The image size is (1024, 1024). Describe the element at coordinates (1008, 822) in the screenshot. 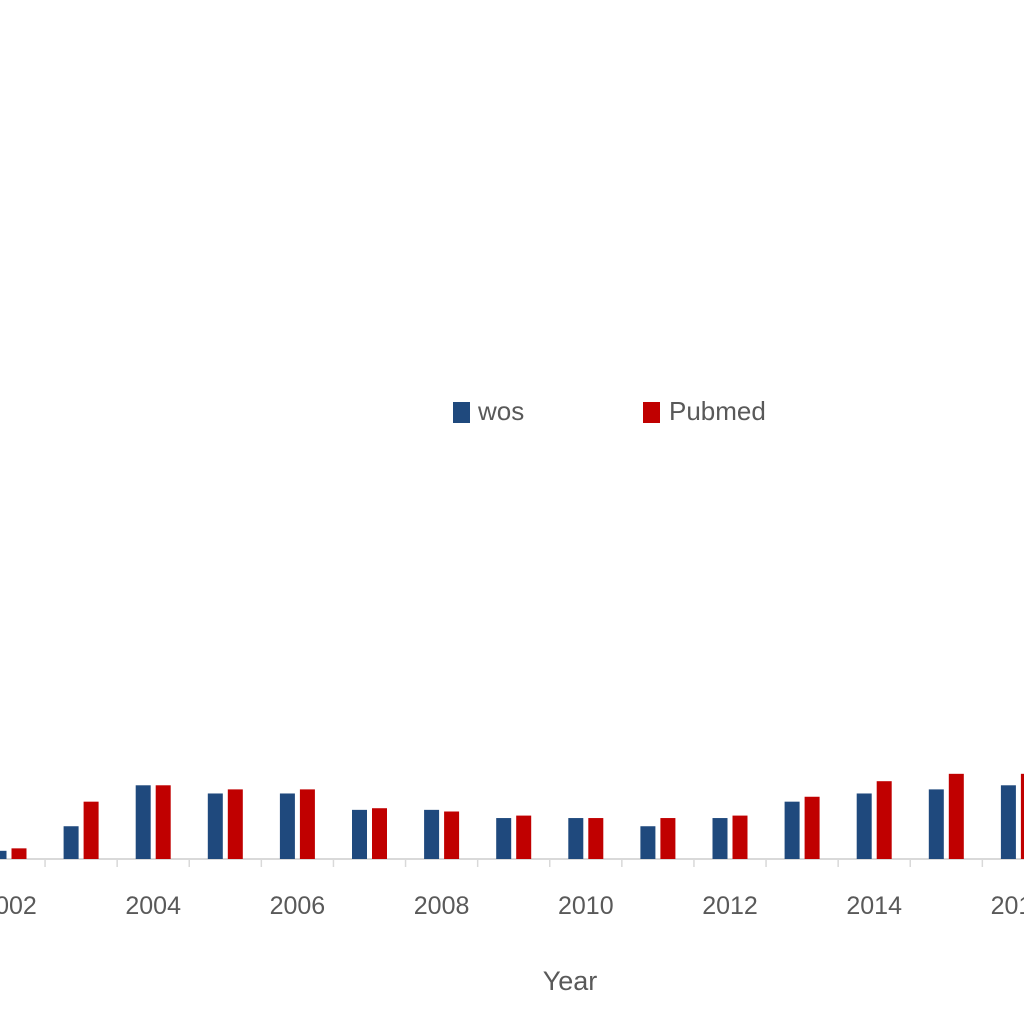

I see `bar-wos-2016` at that location.